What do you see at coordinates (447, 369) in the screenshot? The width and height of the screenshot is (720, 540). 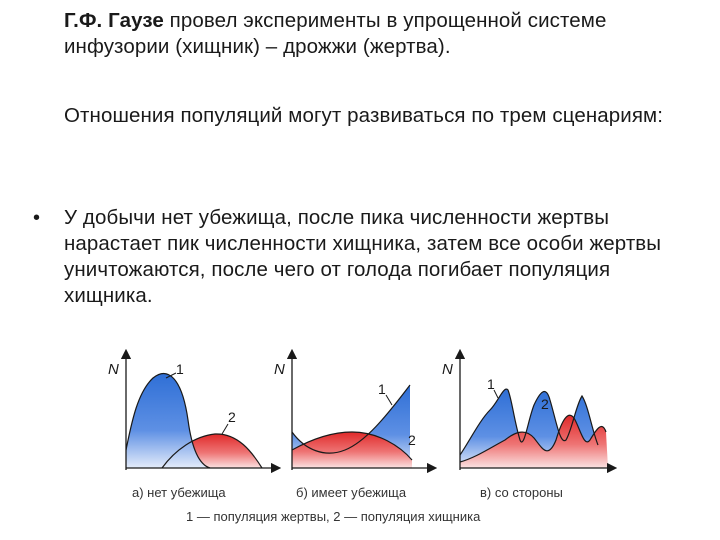 I see `panel-c-axis-label: N` at bounding box center [447, 369].